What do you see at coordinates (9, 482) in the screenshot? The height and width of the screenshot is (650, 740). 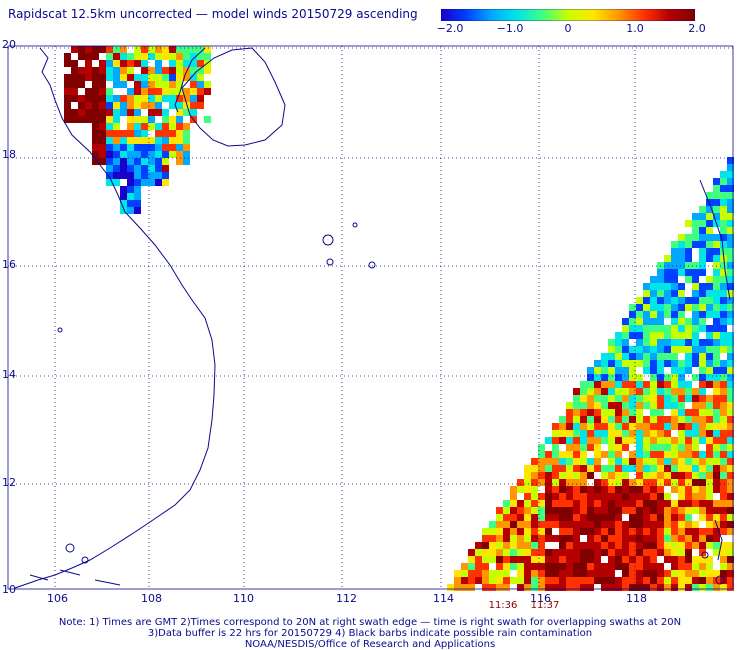 I see `lat-tick-label: 12` at bounding box center [9, 482].